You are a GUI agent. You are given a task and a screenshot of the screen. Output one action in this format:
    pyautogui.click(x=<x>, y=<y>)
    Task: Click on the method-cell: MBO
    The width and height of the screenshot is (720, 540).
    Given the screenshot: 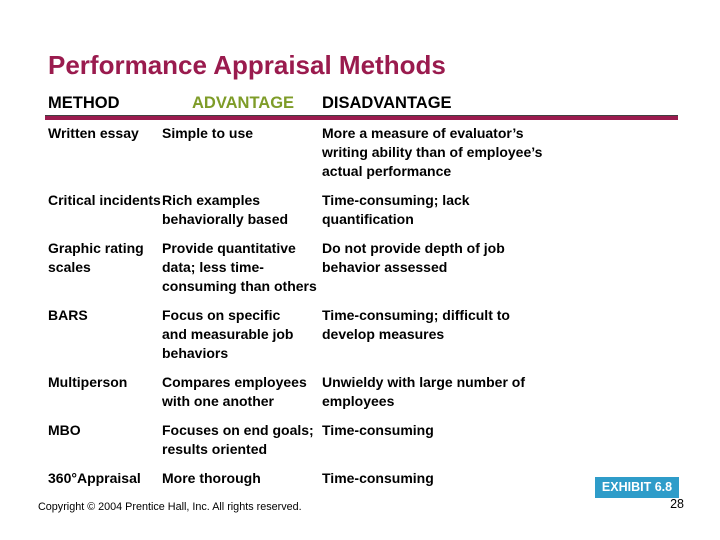 What is the action you would take?
    pyautogui.click(x=64, y=430)
    